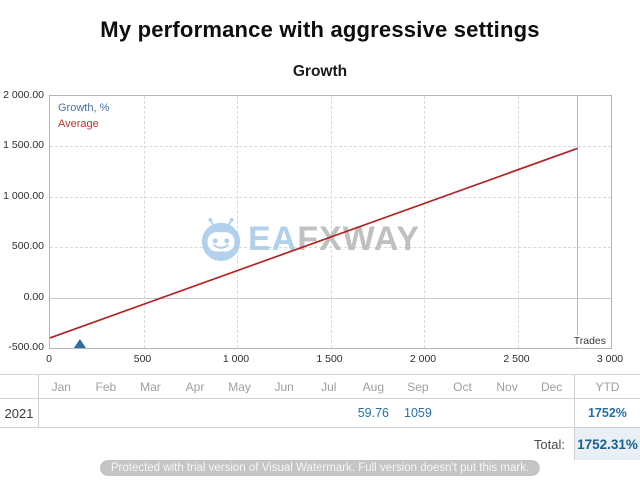 The image size is (640, 480). I want to click on value-cell-mar, so click(150, 413).